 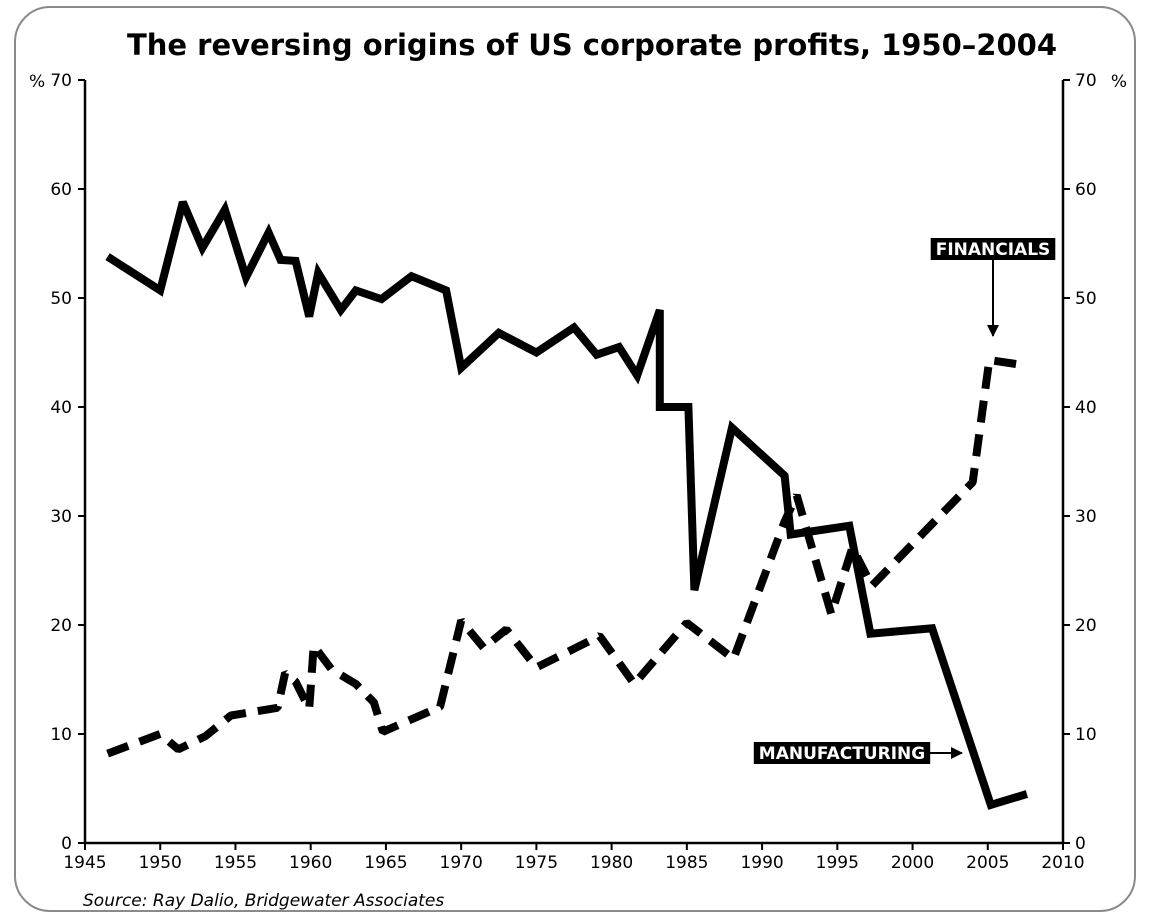 I want to click on y-tick-label-left: 60, so click(x=61, y=190).